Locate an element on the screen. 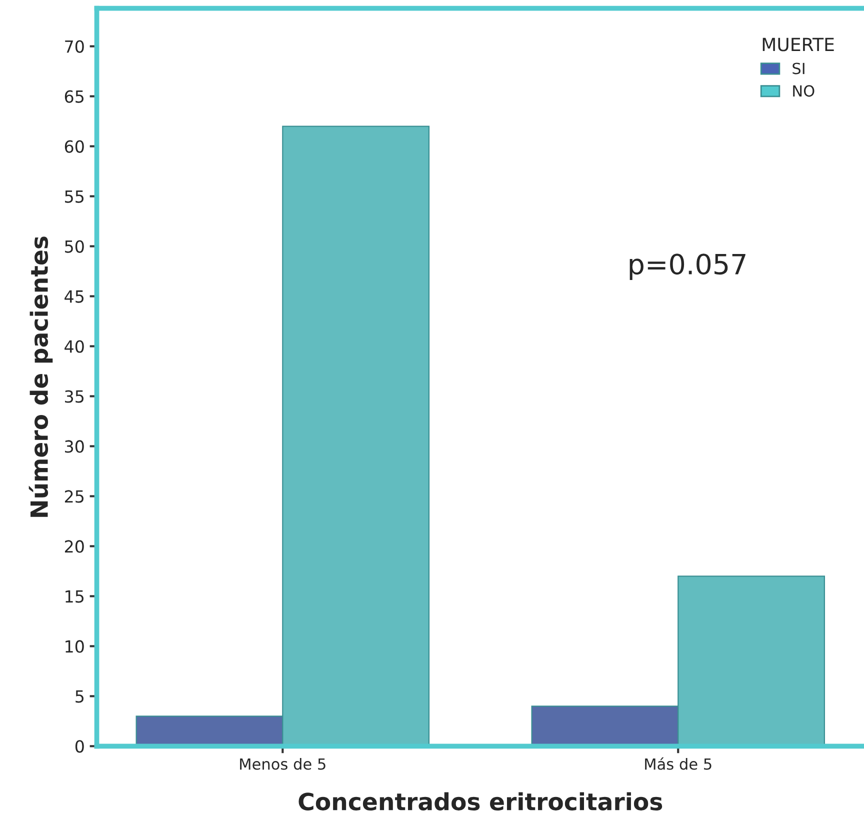 This screenshot has width=864, height=830. y-tick-label: 10 is located at coordinates (75, 646).